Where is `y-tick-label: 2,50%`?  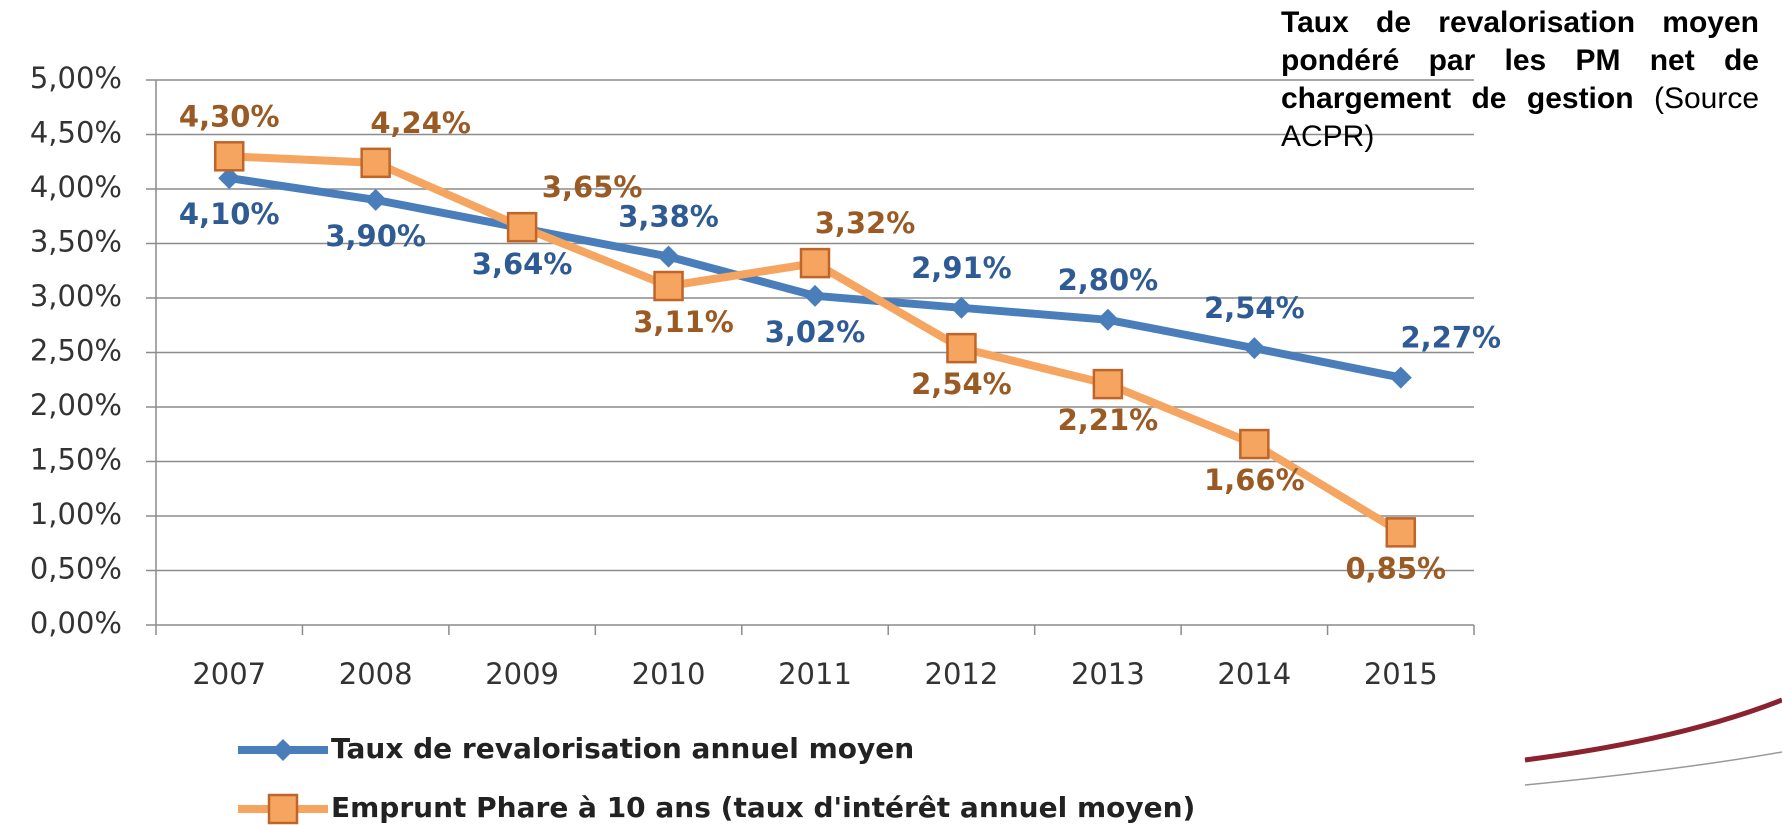 y-tick-label: 2,50% is located at coordinates (76, 351).